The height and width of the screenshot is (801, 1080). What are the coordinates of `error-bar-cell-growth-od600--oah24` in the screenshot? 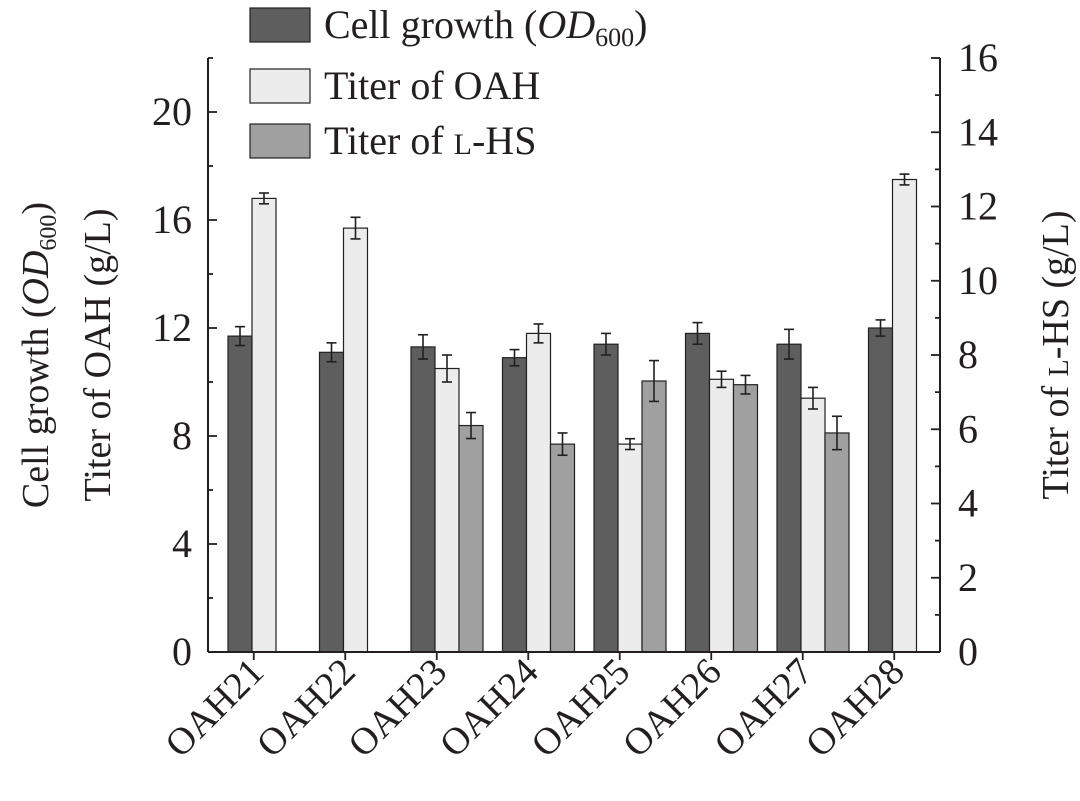 It's located at (514, 357).